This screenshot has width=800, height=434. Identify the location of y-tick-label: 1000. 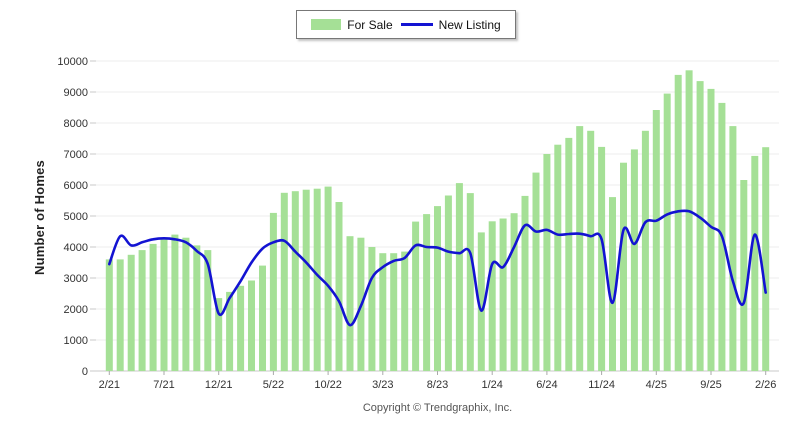
(76, 341).